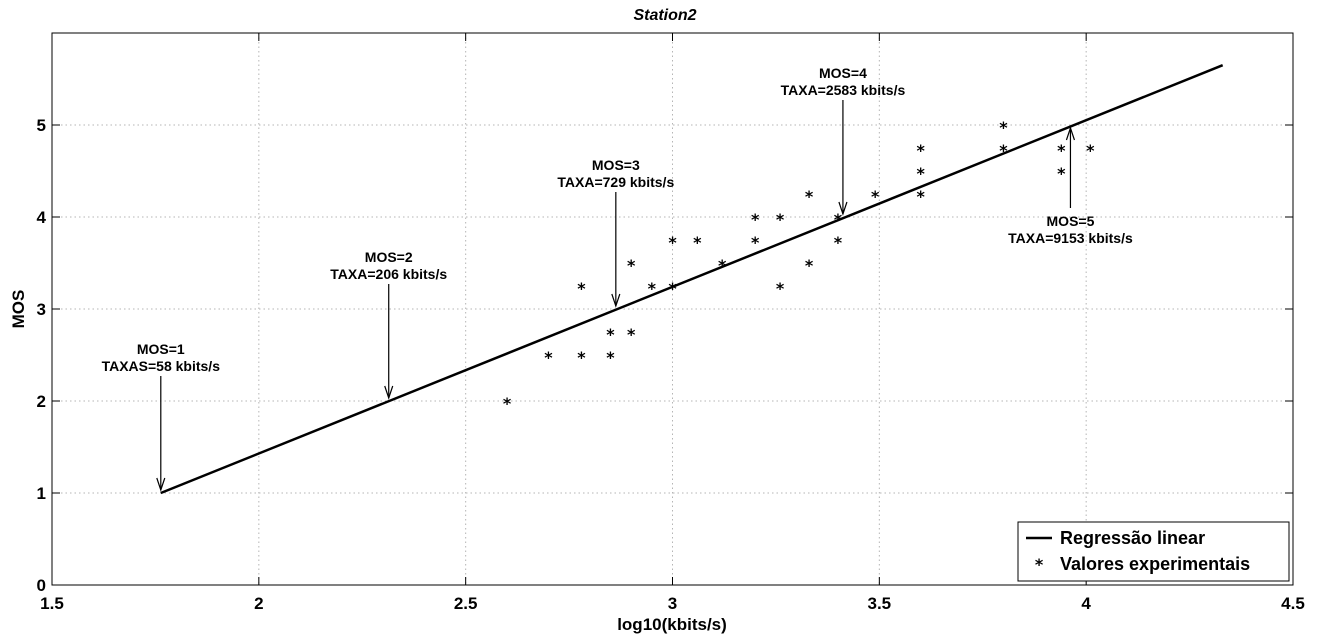 Image resolution: width=1326 pixels, height=637 pixels. What do you see at coordinates (880, 603) in the screenshot?
I see `x-tick-label: 3.5` at bounding box center [880, 603].